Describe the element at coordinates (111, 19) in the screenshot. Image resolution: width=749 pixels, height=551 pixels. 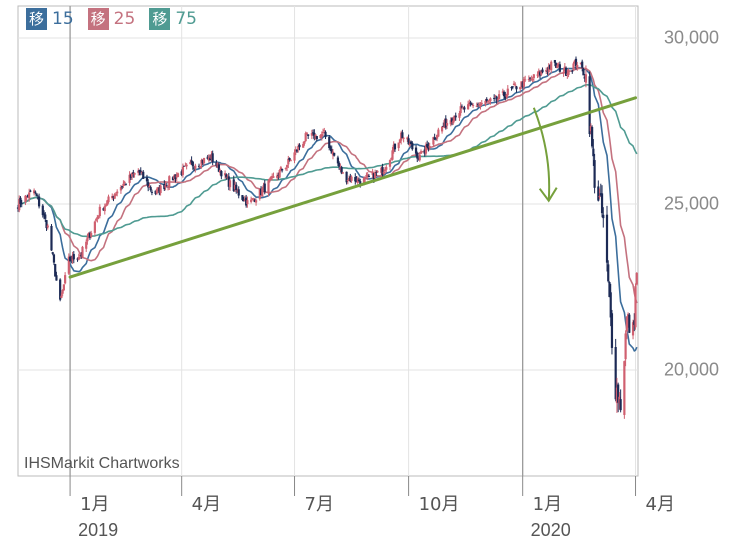
I see `legend-ma25: 移 25` at that location.